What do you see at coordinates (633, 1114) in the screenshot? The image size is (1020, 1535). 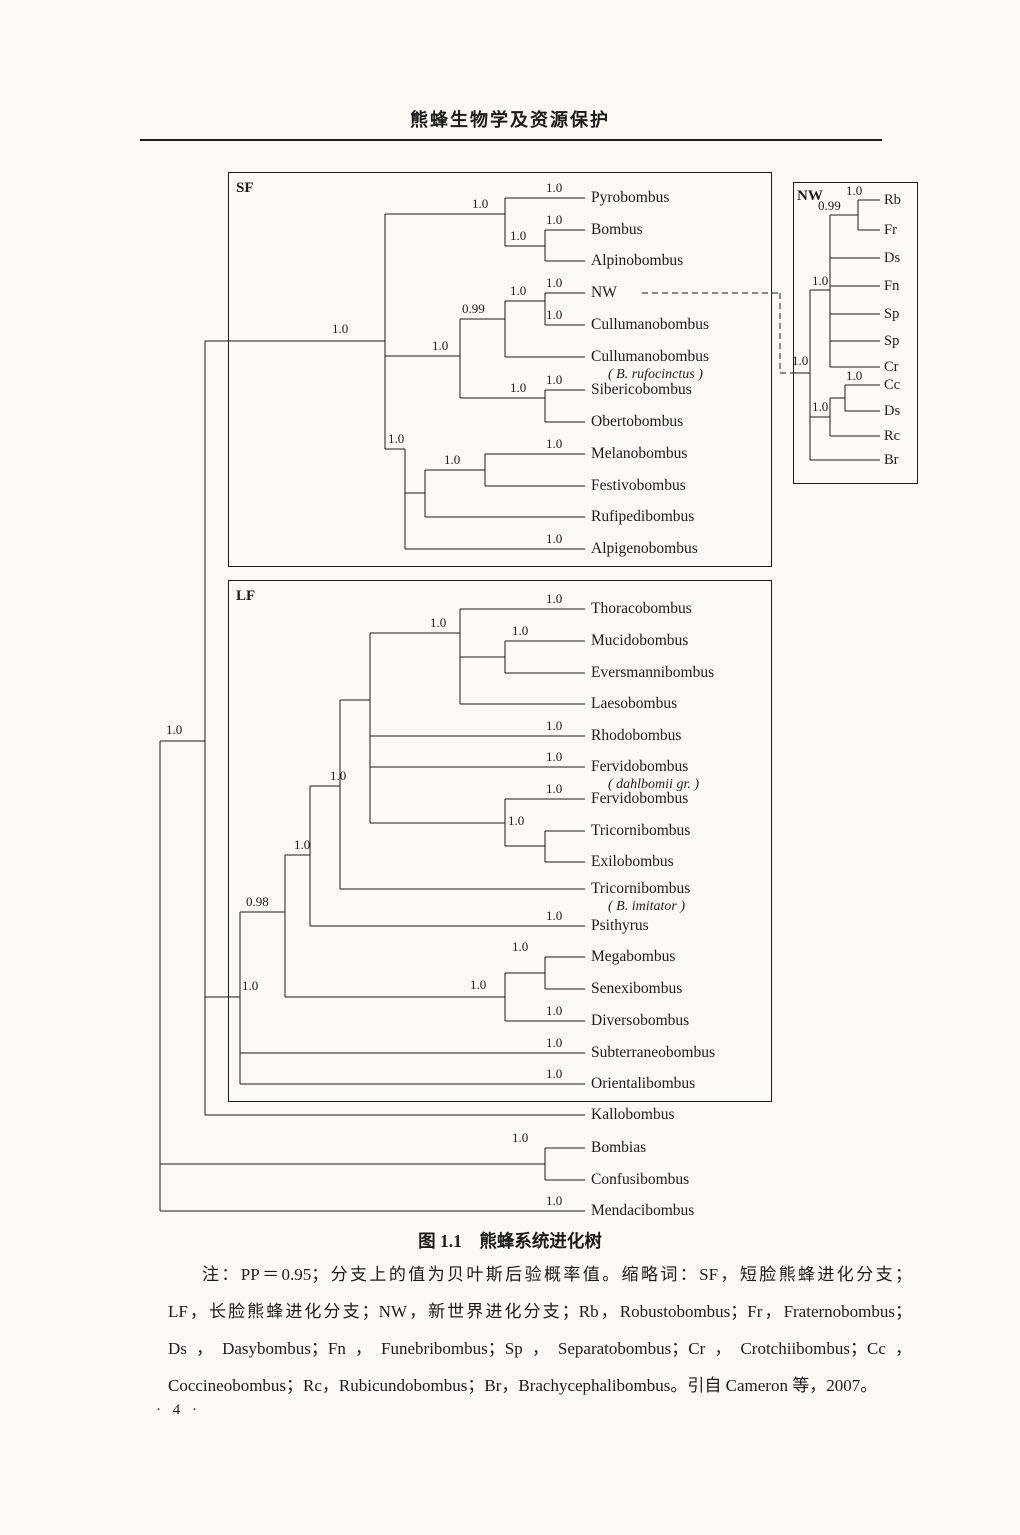 I see `taxon-tip-label: Kallobombus` at bounding box center [633, 1114].